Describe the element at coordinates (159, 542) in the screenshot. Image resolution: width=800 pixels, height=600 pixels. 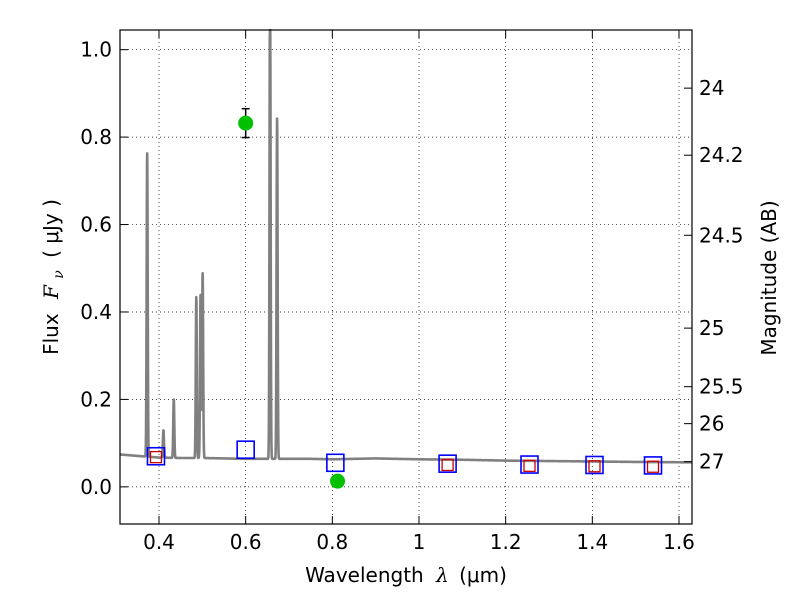
I see `x-tick-label-0: 0.4` at that location.